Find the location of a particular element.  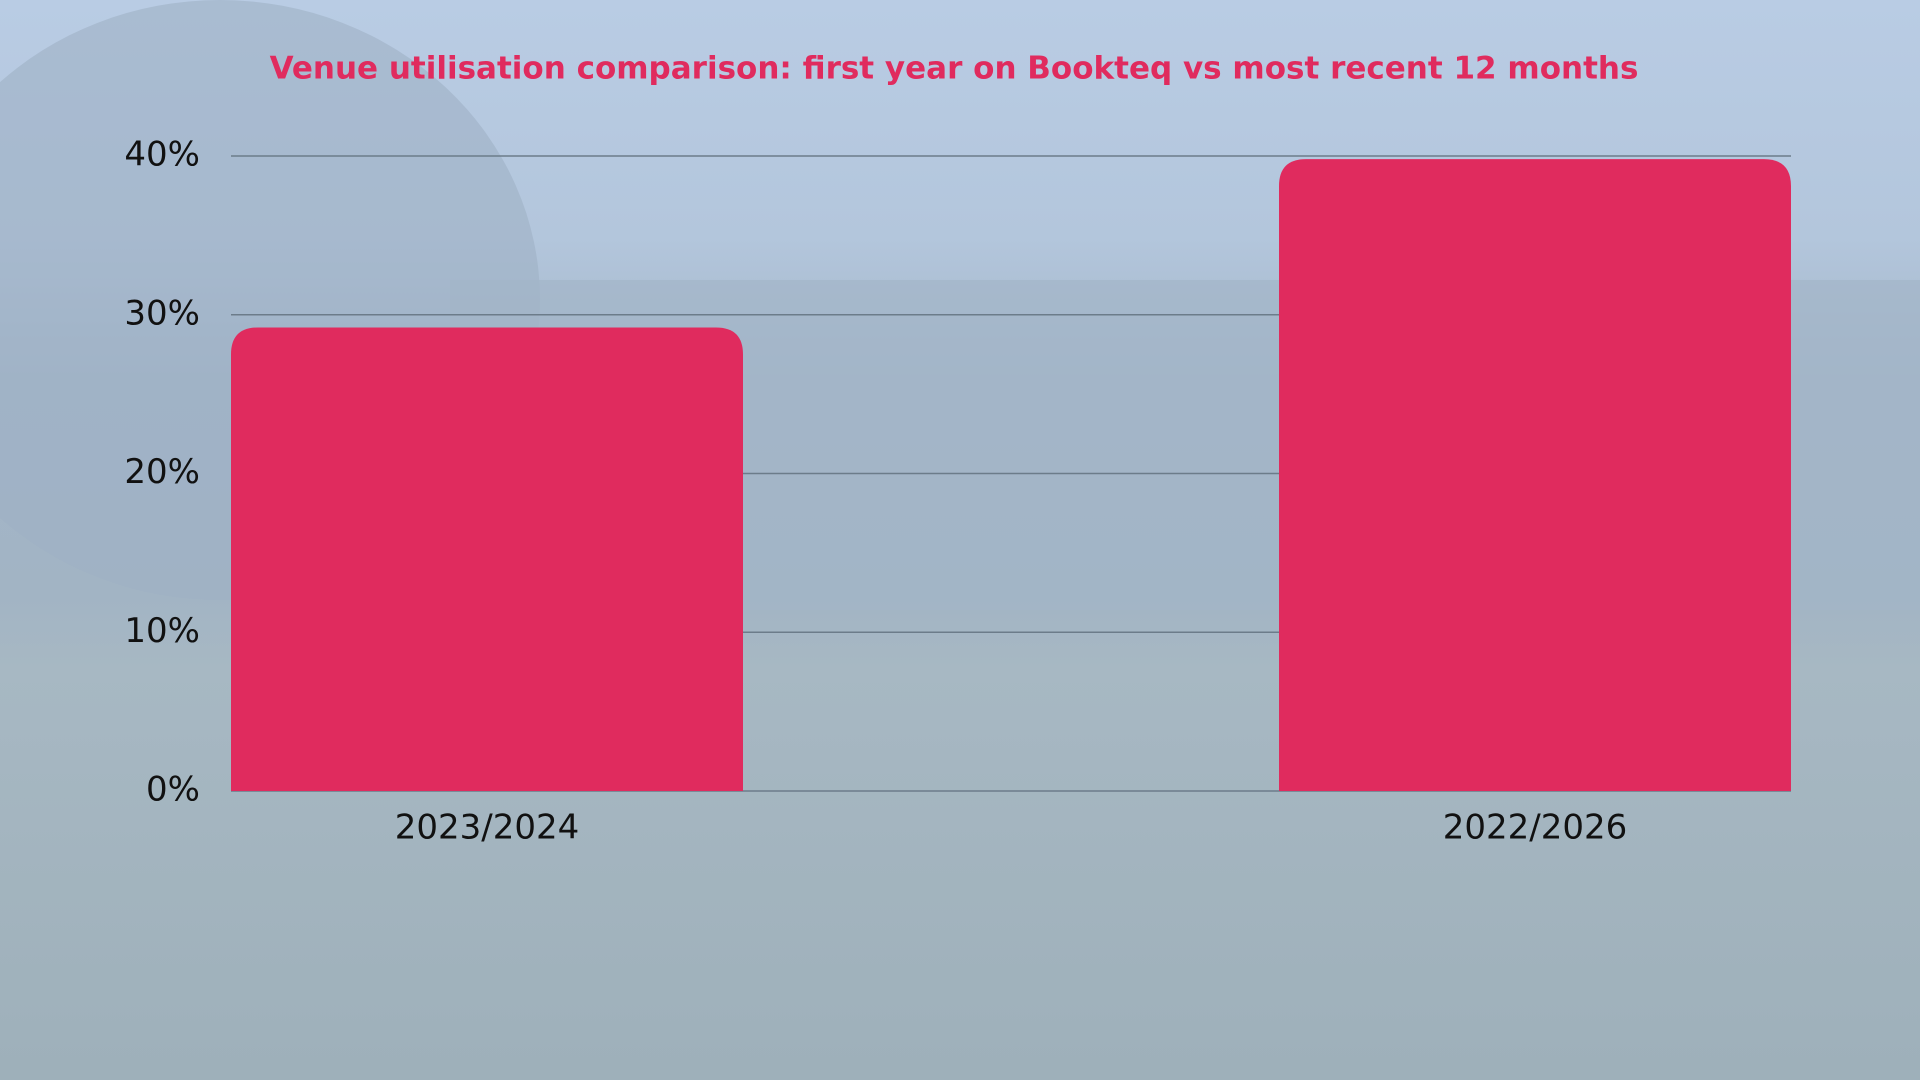

y-tick-label: 40% is located at coordinates (162, 155).